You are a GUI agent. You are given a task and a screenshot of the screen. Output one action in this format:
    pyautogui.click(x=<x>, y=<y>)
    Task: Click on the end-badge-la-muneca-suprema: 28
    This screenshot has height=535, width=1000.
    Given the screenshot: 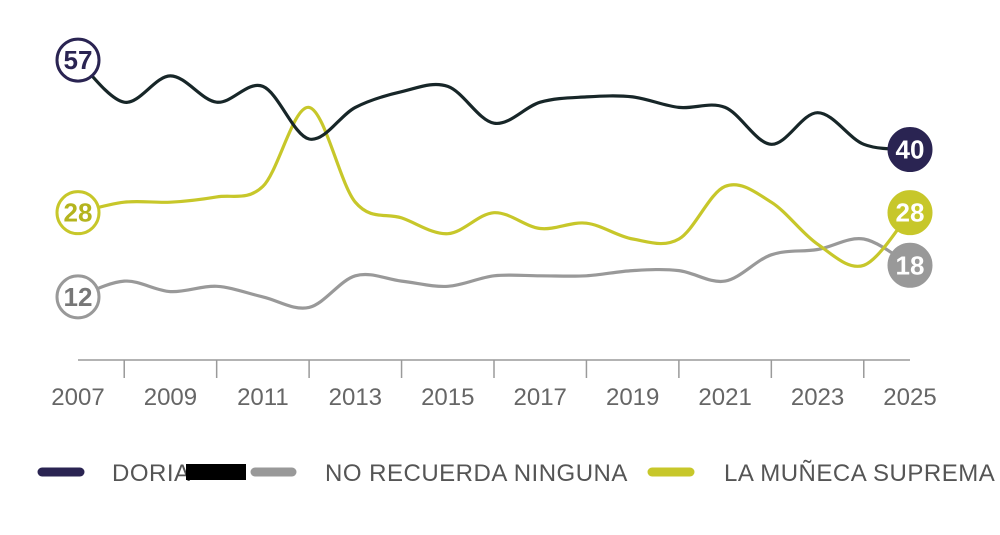 What is the action you would take?
    pyautogui.click(x=910, y=213)
    